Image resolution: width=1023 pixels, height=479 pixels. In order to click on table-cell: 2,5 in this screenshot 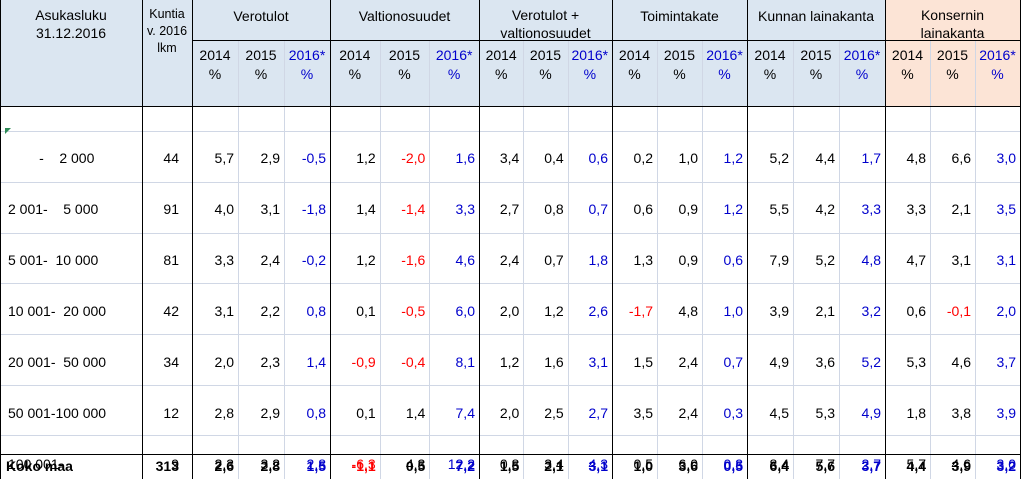, I will do `click(554, 413)`.